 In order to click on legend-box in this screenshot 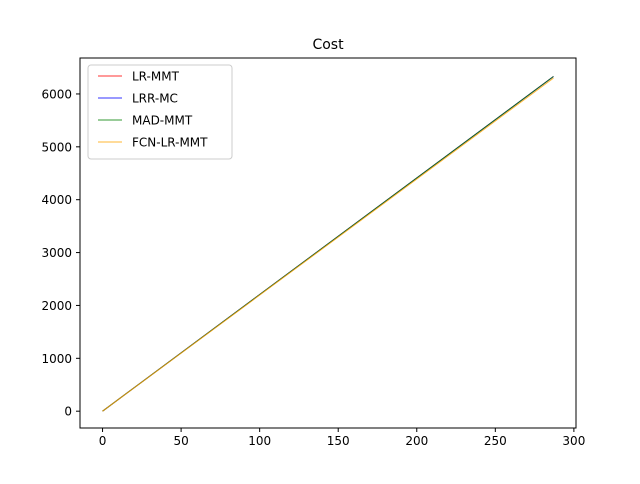, I will do `click(160, 112)`.